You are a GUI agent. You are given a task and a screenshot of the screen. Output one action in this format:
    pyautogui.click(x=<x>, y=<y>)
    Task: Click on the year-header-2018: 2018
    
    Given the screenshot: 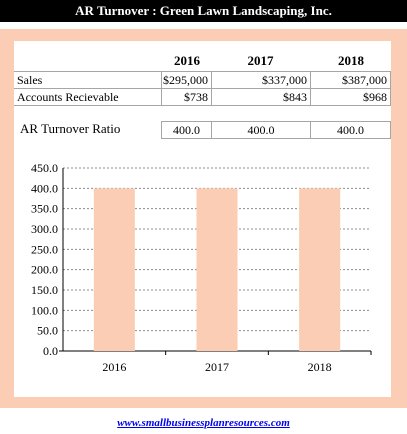 What is the action you would take?
    pyautogui.click(x=351, y=62)
    